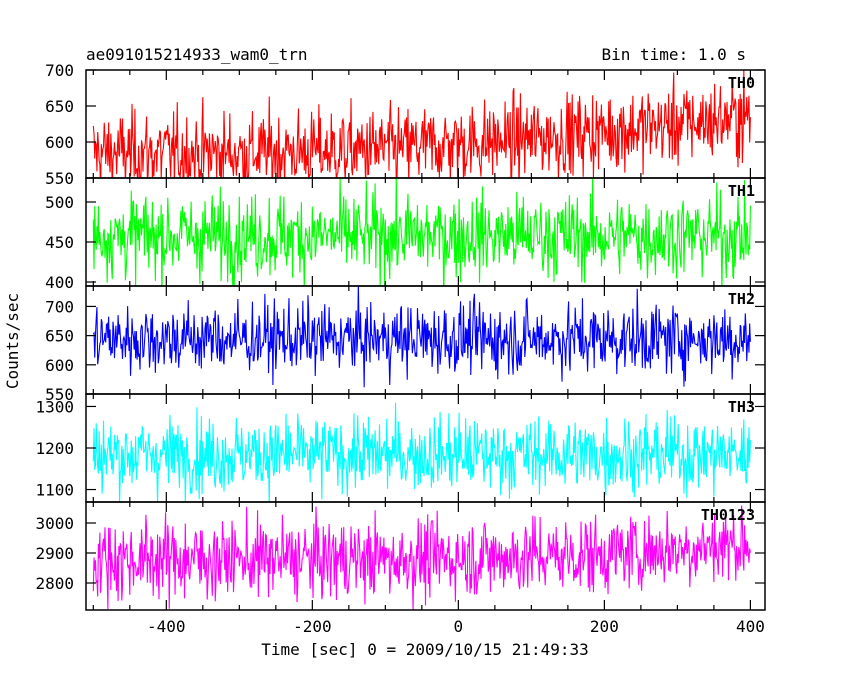  I want to click on series-line-th0123, so click(421, 557).